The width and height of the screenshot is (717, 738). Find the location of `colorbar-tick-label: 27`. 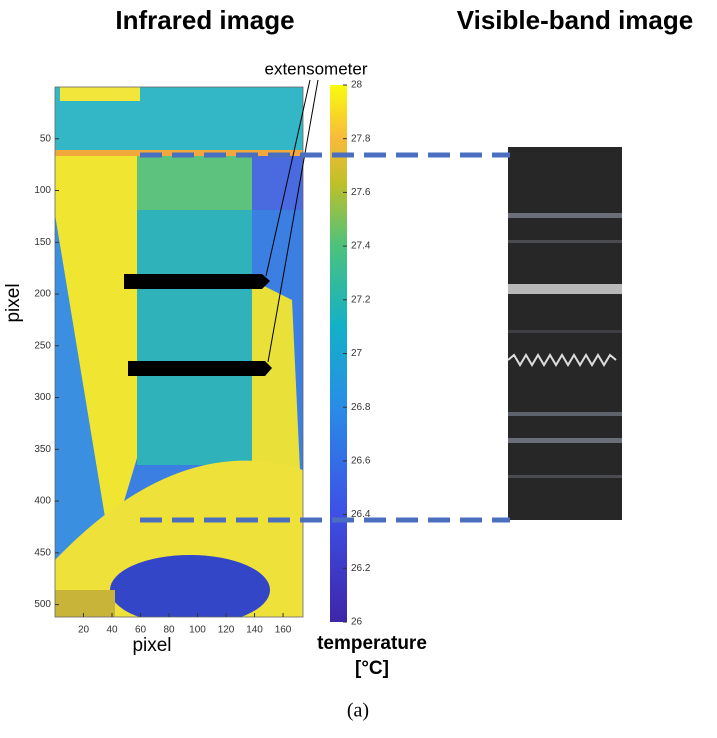

colorbar-tick-label: 27 is located at coordinates (357, 353).